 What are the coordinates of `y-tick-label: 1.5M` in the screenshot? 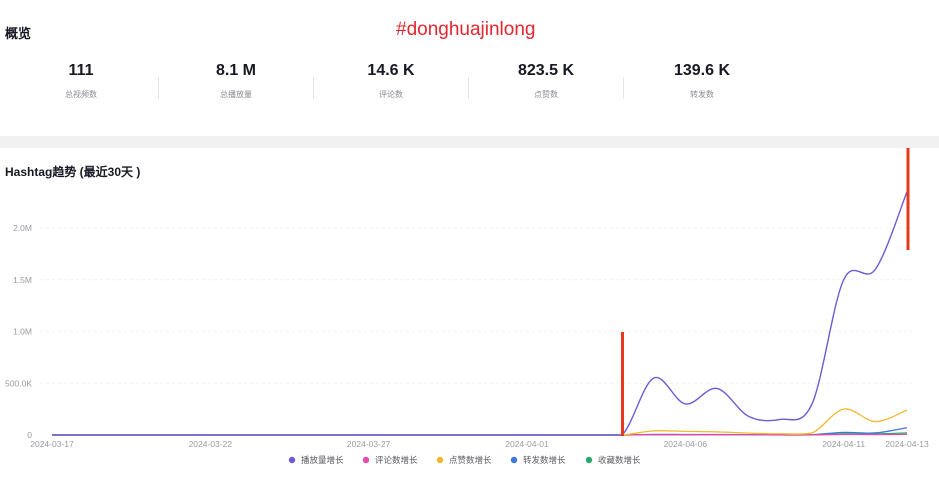 It's located at (22, 280).